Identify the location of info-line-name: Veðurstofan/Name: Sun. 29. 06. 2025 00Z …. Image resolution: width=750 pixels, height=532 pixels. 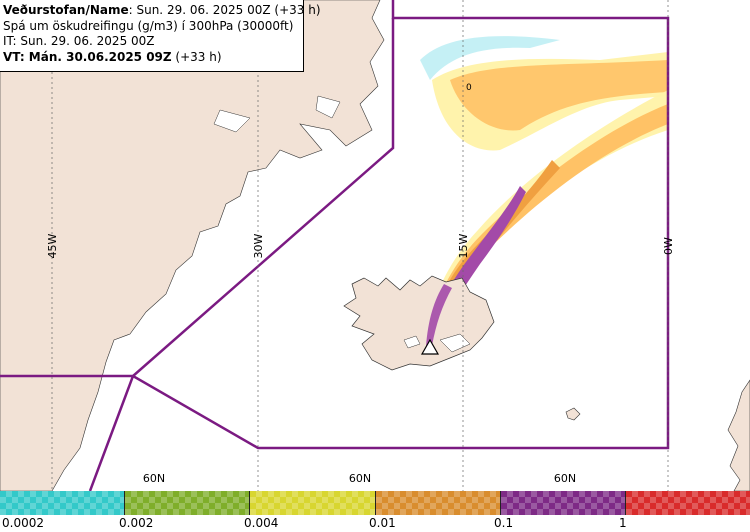
(162, 10).